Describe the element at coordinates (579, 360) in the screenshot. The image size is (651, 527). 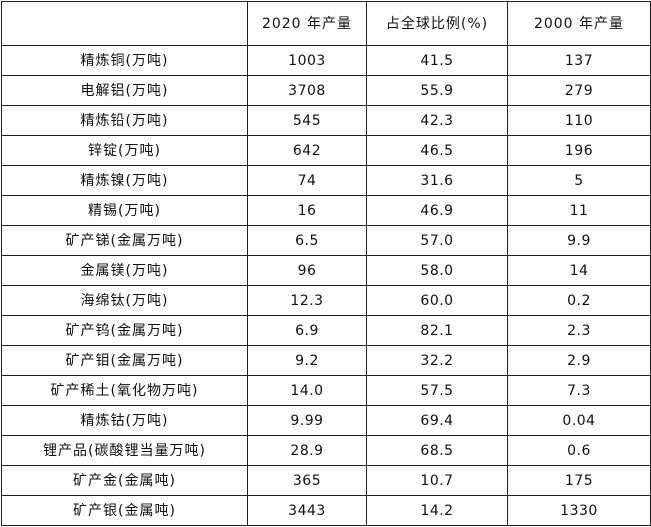
I see `production-2000-cell: 2.9` at that location.